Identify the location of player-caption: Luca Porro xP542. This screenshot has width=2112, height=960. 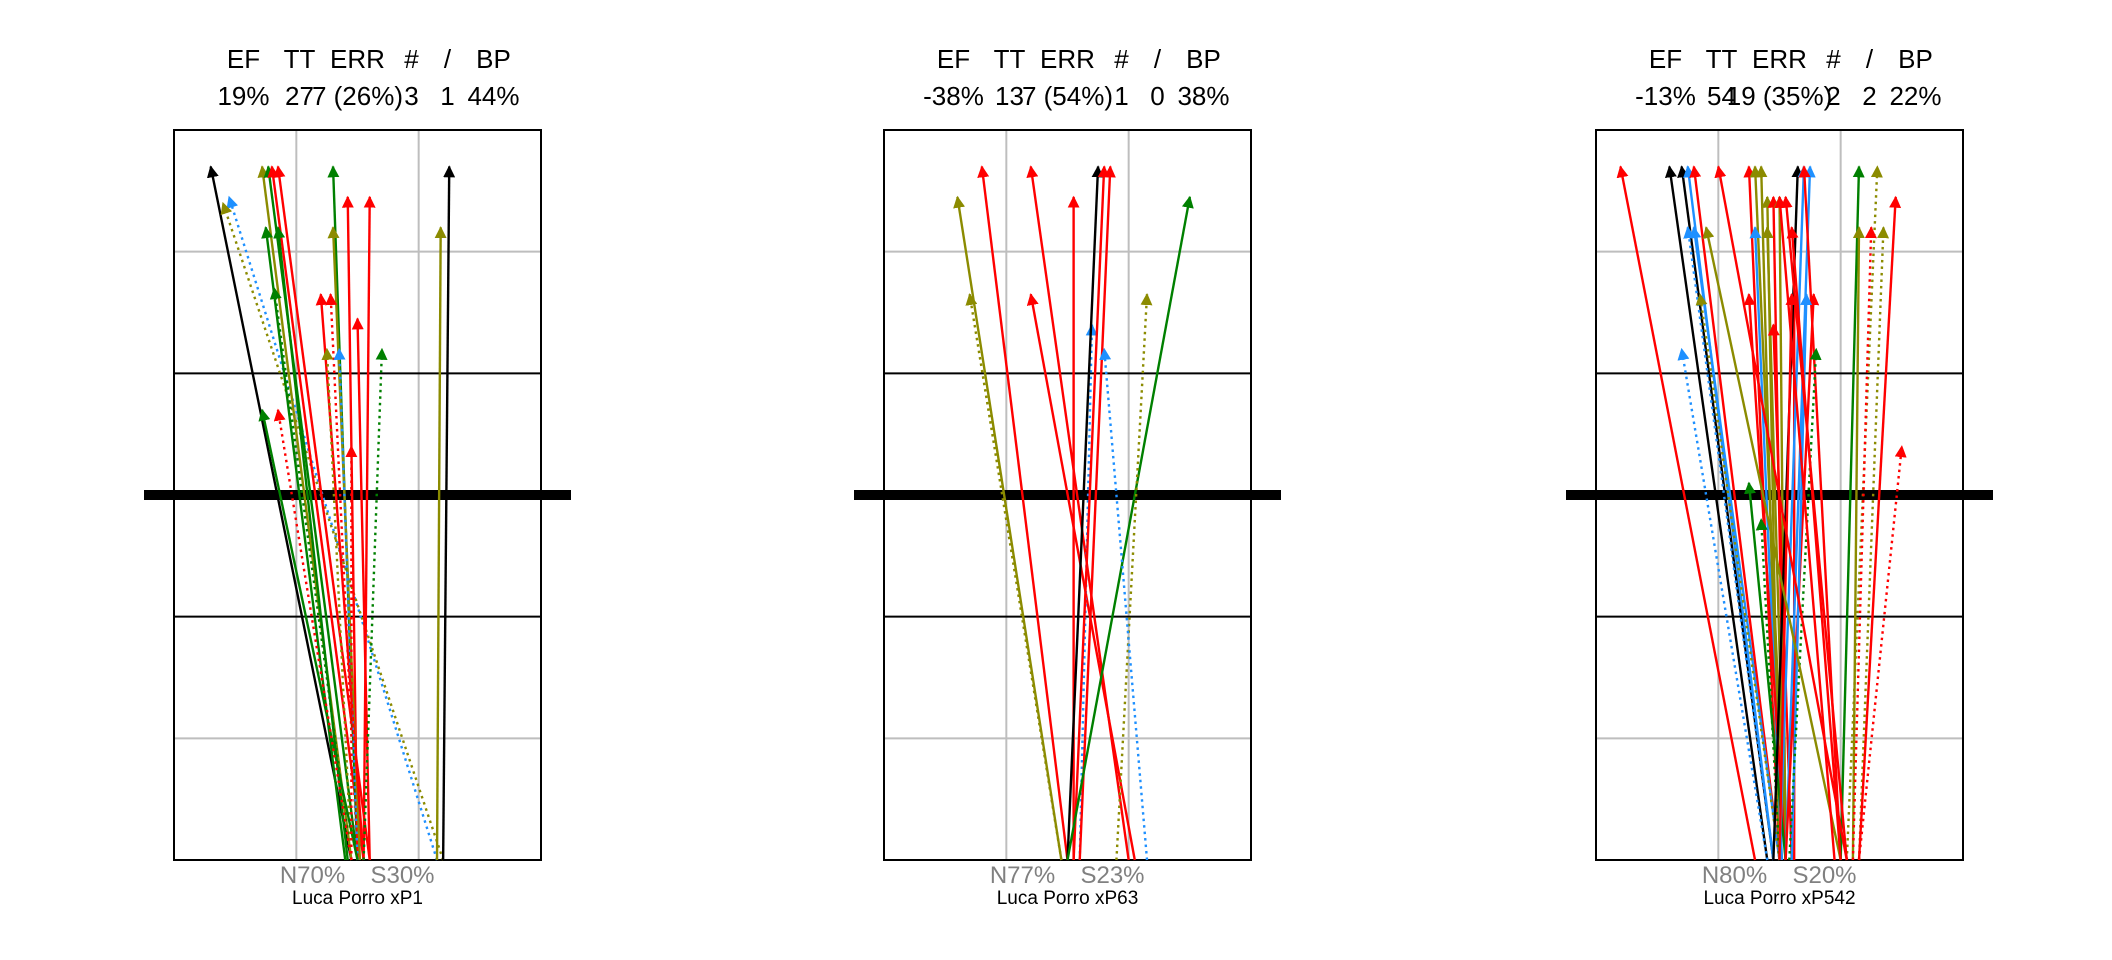
(1779, 898).